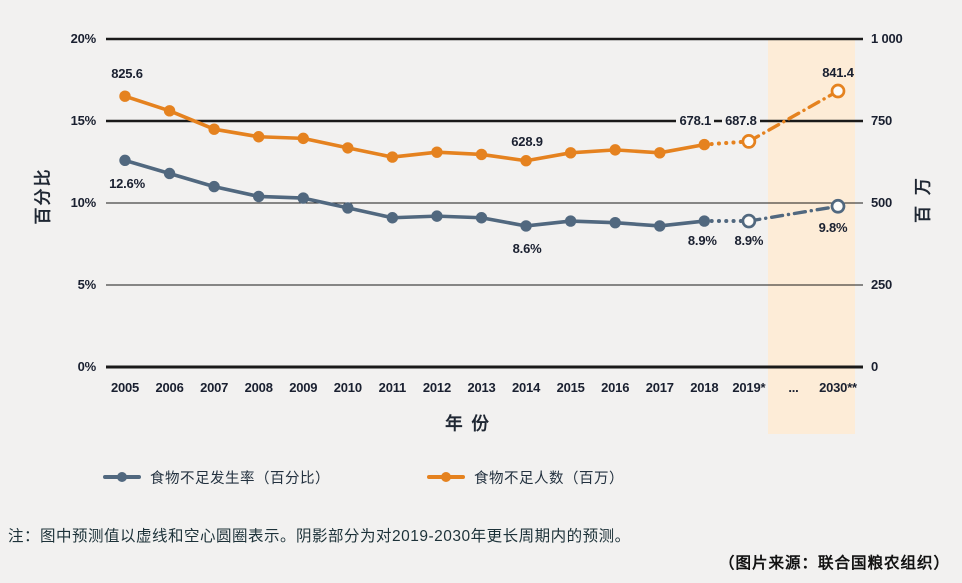  What do you see at coordinates (793, 213) in the screenshot?
I see `series-0-dashdot-projection` at bounding box center [793, 213].